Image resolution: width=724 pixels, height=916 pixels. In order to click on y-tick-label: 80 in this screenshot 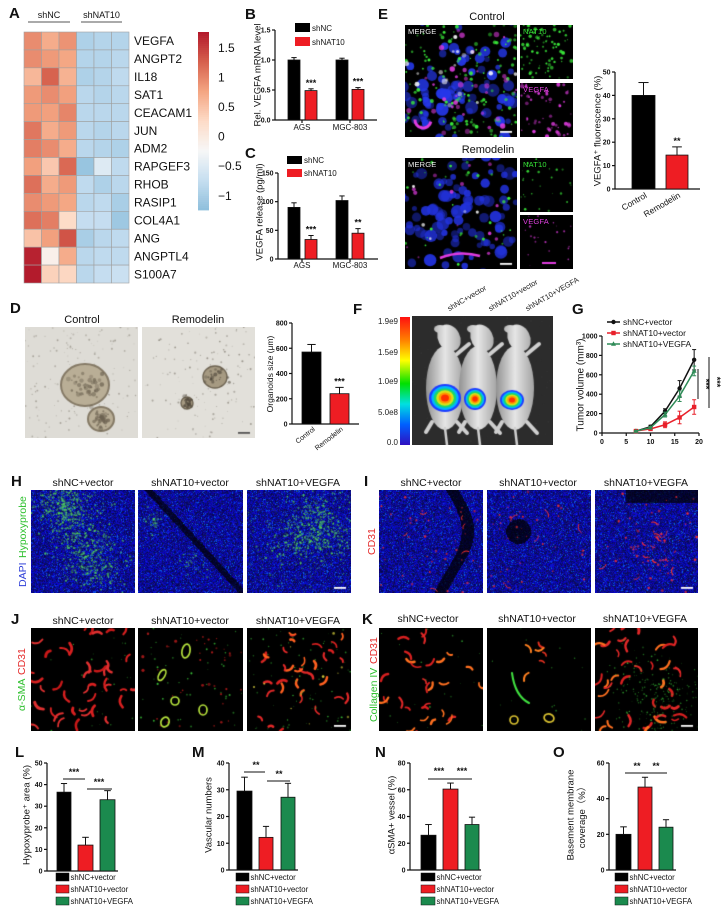, I will do `click(402, 764)`.